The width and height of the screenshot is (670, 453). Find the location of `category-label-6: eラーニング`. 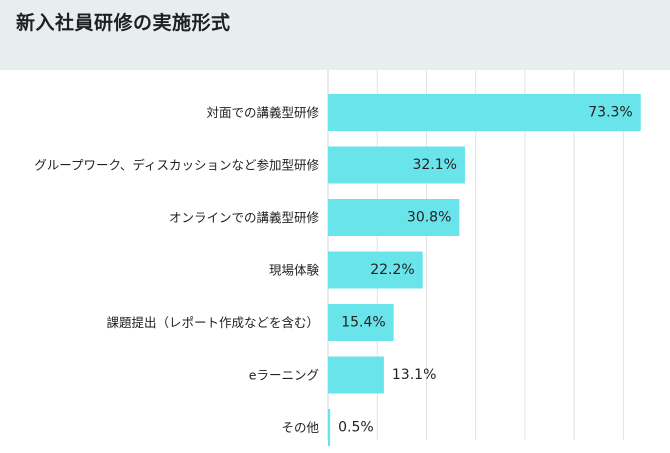

category-label-6: eラーニング is located at coordinates (284, 375).